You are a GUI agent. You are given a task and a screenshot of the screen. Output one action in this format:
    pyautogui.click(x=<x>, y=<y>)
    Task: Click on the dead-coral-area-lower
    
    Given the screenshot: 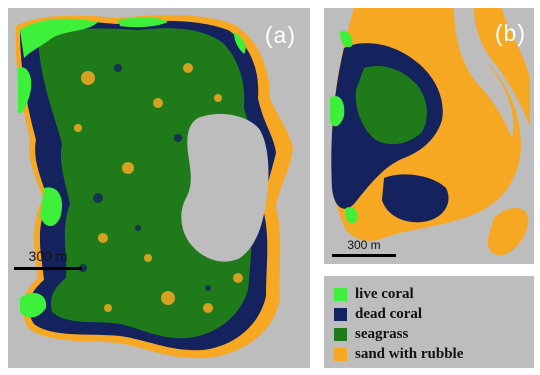 What is the action you would take?
    pyautogui.click(x=415, y=198)
    